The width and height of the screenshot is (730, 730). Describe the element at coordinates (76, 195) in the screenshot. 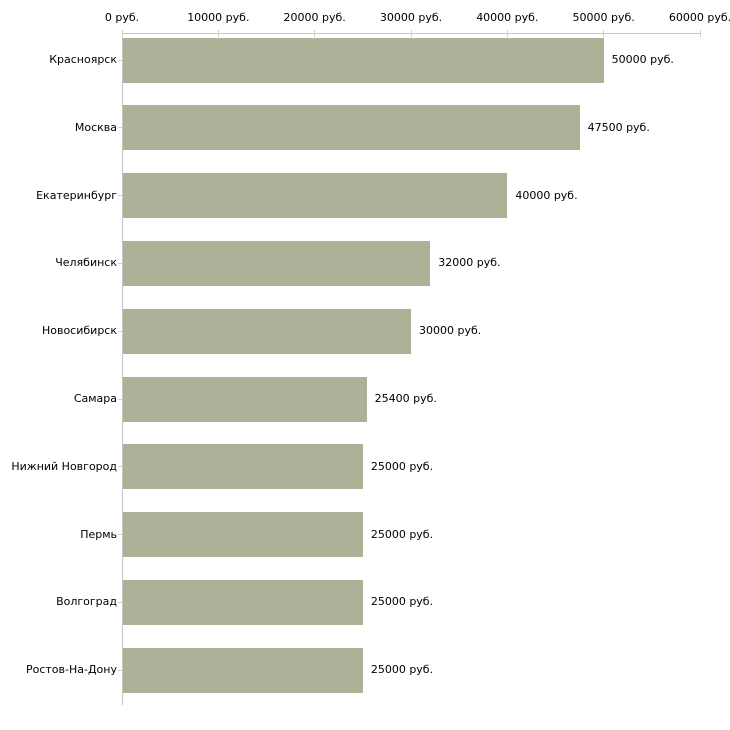

I see `bar-category-label: Екатеринбург` at that location.